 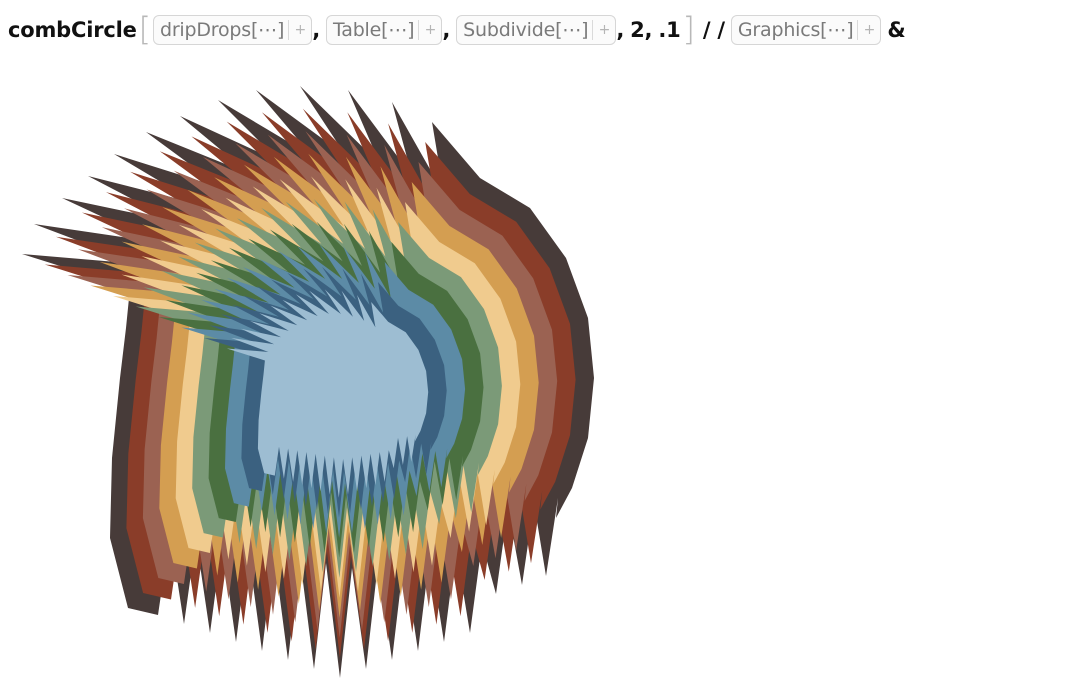 What do you see at coordinates (669, 30) in the screenshot?
I see `number-argument: .1` at bounding box center [669, 30].